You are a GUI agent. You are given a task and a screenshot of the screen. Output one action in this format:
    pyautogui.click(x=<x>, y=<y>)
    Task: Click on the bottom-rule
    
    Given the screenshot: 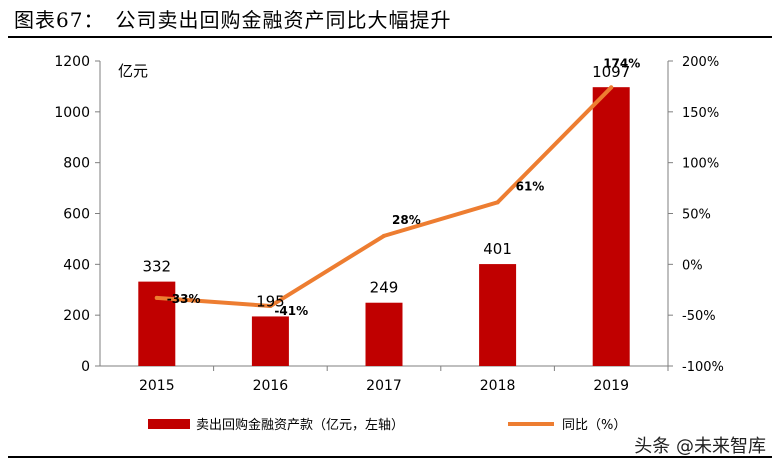 What is the action you would take?
    pyautogui.click(x=390, y=457)
    